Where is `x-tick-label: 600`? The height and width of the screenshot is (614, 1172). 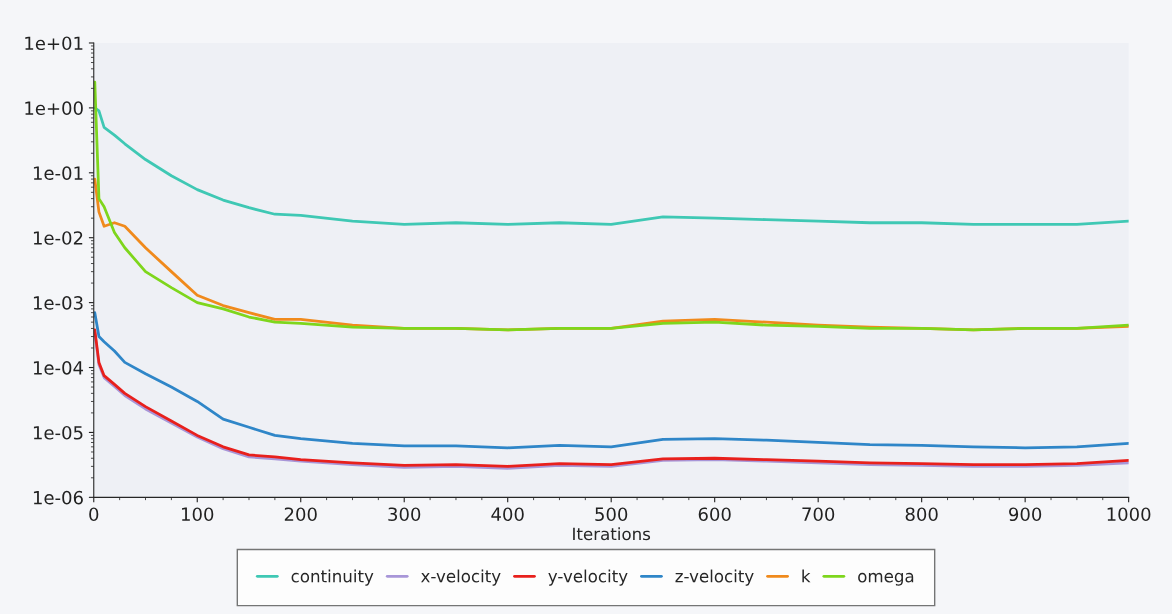
x-tick-label: 600 is located at coordinates (714, 514).